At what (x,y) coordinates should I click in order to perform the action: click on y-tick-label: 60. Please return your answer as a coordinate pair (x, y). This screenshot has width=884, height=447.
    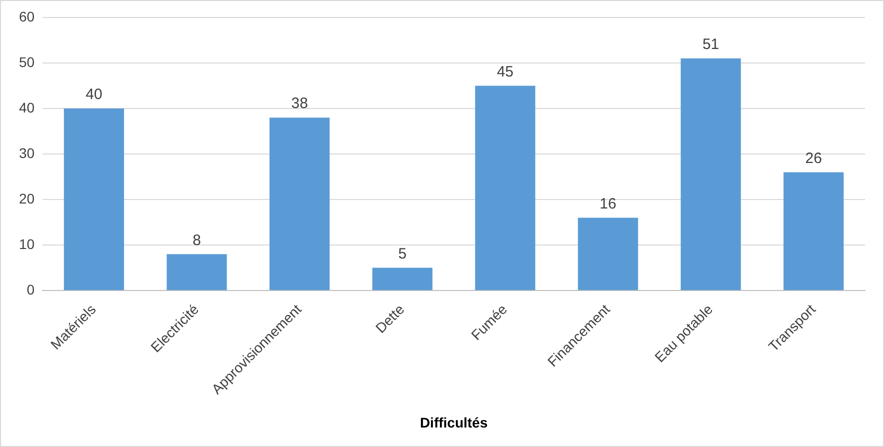
    Looking at the image, I should click on (26, 16).